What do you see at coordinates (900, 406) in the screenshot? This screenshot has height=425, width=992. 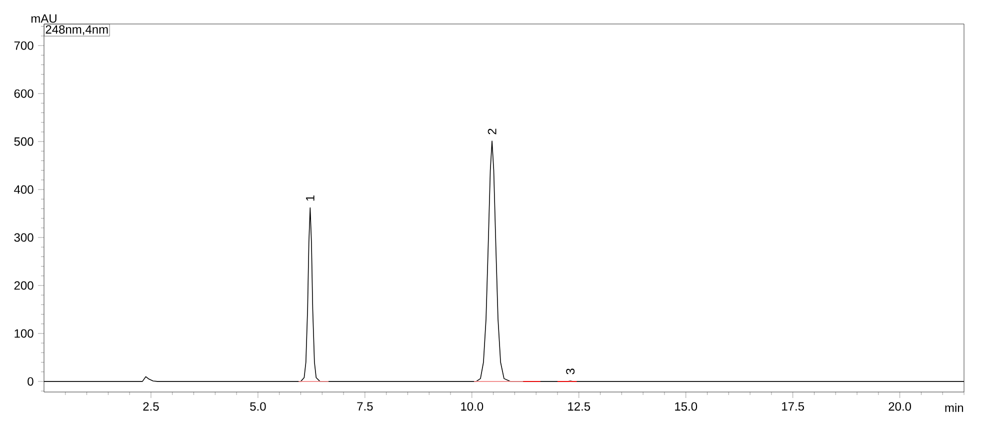 I see `x-tick-label: 20.0` at bounding box center [900, 406].